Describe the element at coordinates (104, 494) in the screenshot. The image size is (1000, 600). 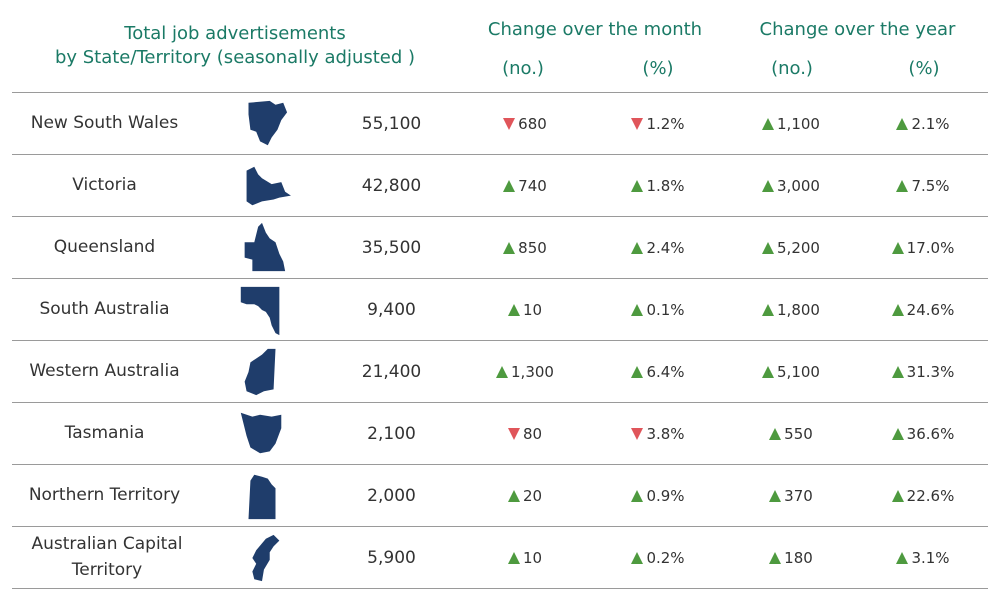
I see `state-name: Northern Territory` at that location.